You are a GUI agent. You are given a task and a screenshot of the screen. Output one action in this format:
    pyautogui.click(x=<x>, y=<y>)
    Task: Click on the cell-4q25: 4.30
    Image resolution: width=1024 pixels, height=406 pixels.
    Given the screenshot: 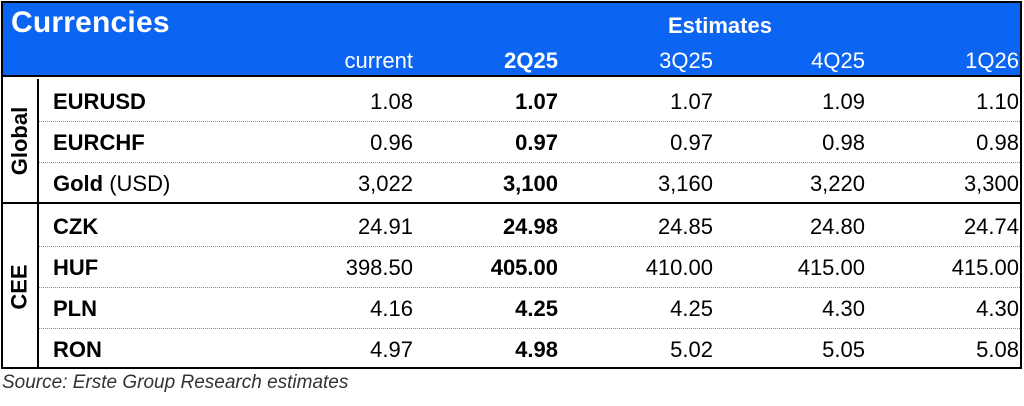 What is the action you would take?
    pyautogui.click(x=843, y=308)
    